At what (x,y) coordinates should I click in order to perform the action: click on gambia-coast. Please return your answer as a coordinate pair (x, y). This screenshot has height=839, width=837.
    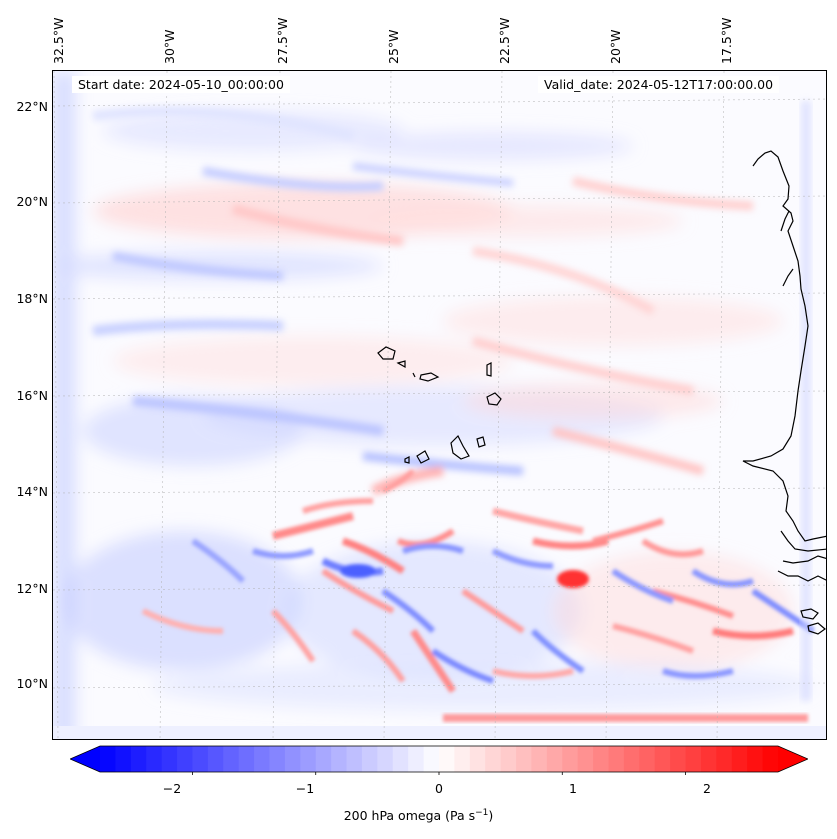
    Looking at the image, I should click on (804, 559).